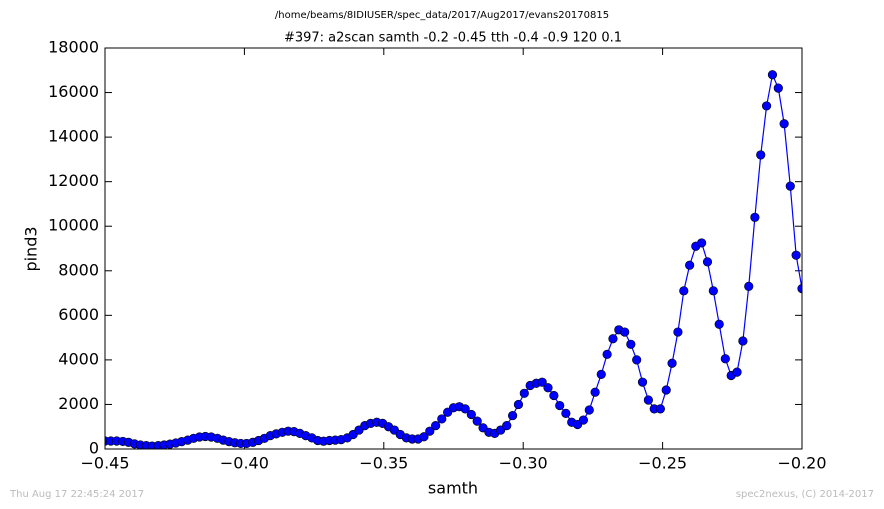 This screenshot has width=884, height=509. Describe the element at coordinates (73, 180) in the screenshot. I see `y-tick-label: 12000` at that location.